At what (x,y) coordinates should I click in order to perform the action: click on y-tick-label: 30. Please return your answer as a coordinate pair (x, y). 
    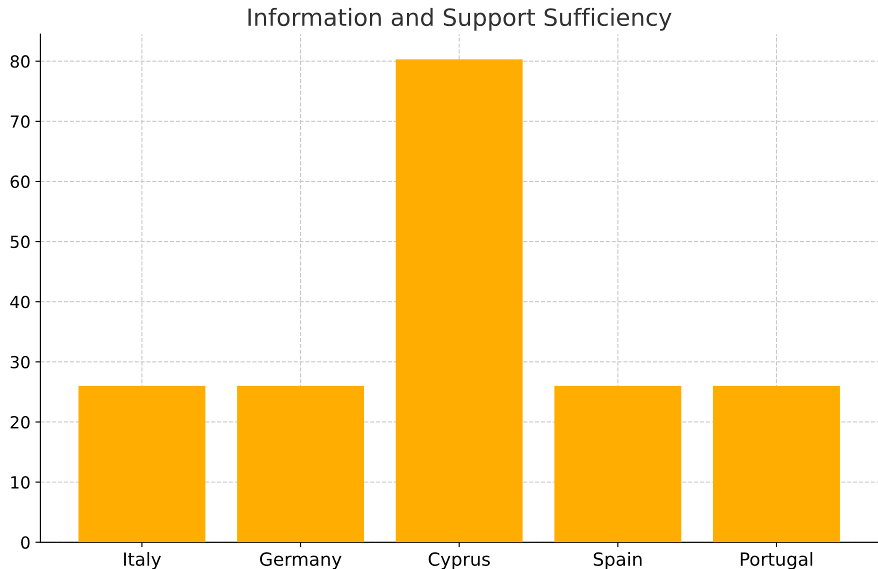
    Looking at the image, I should click on (20, 362).